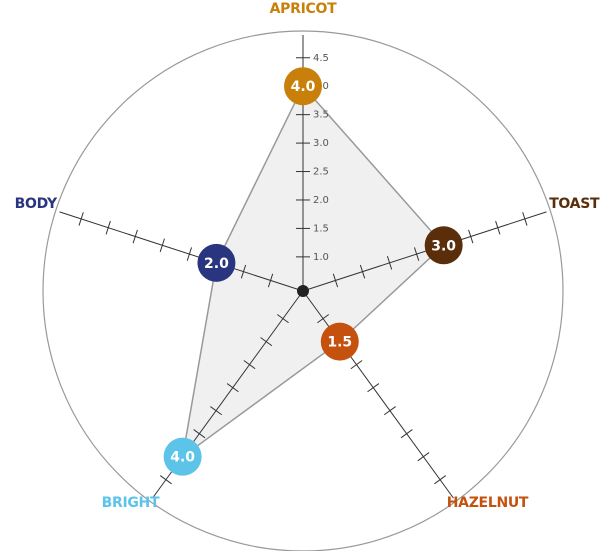 The image size is (612, 551). I want to click on axis-label: TOAST, so click(574, 204).